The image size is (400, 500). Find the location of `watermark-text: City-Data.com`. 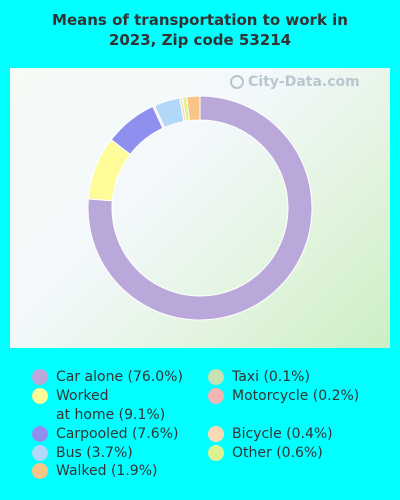

watermark-text: City-Data.com is located at coordinates (304, 82).